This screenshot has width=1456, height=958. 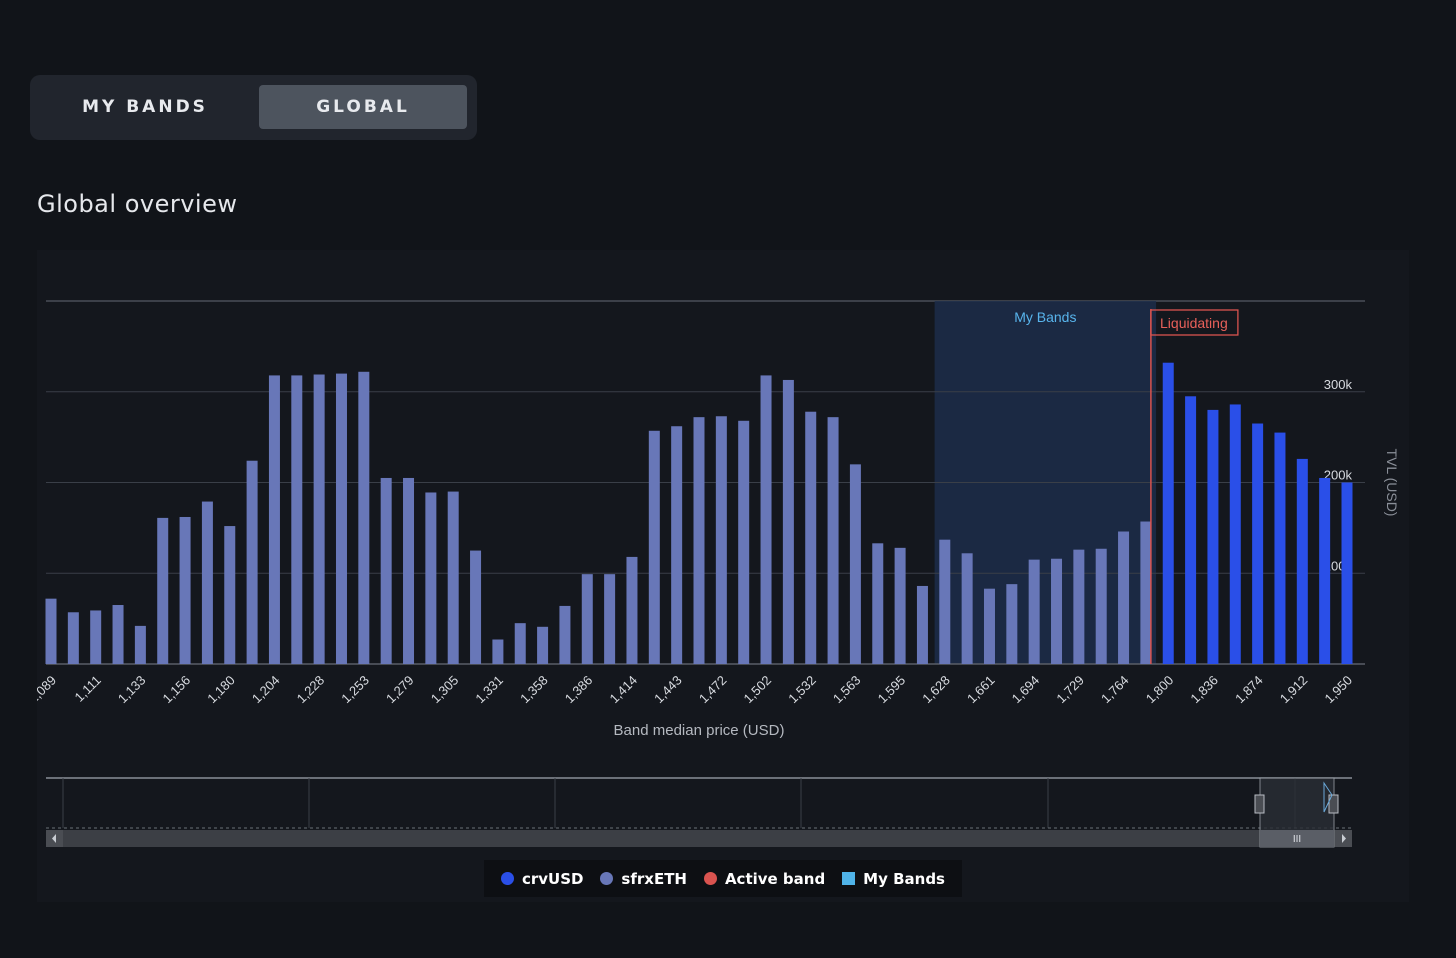 What do you see at coordinates (1249, 690) in the screenshot?
I see `x-tick-label: 1,874` at bounding box center [1249, 690].